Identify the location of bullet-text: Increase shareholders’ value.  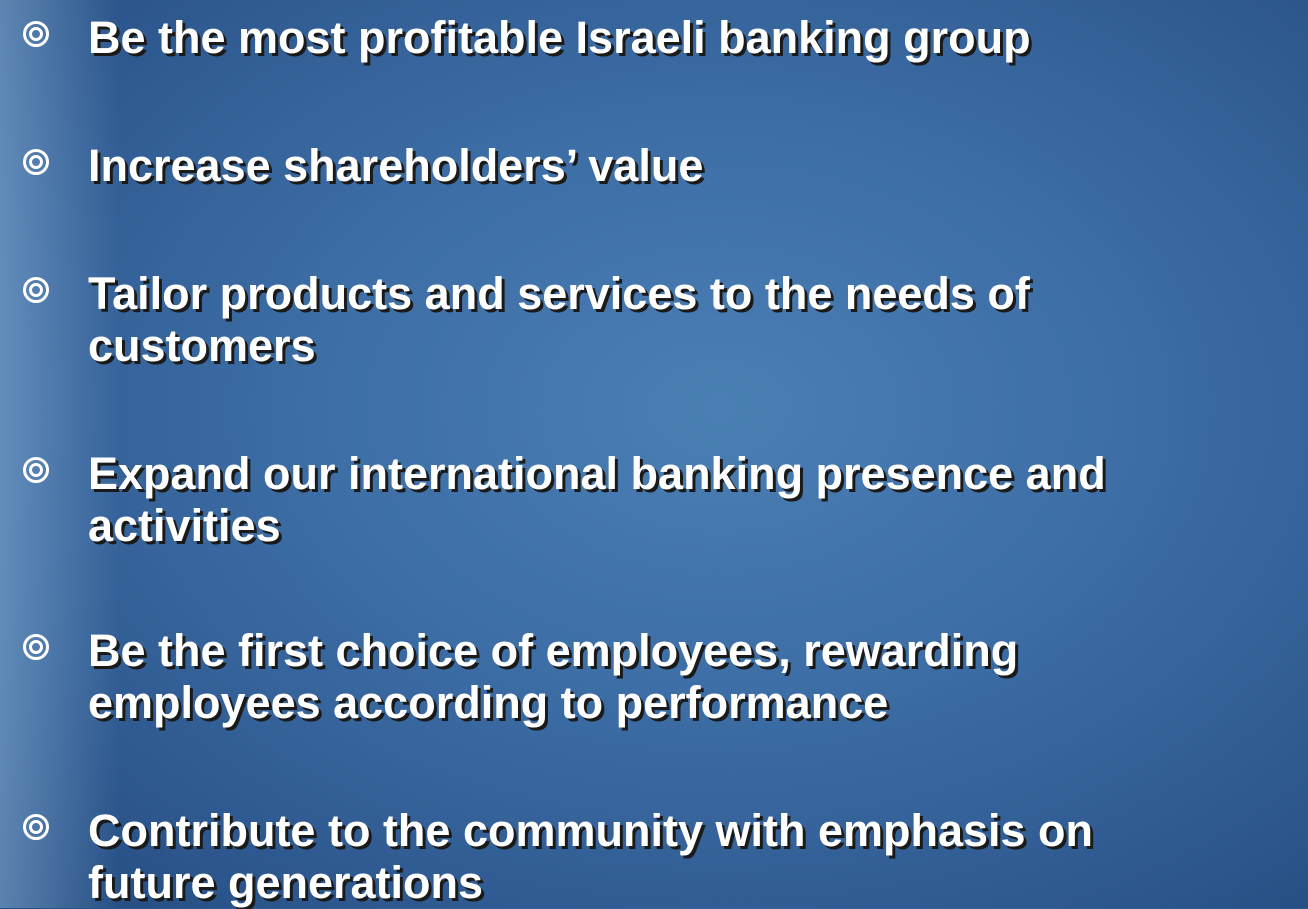
(396, 165).